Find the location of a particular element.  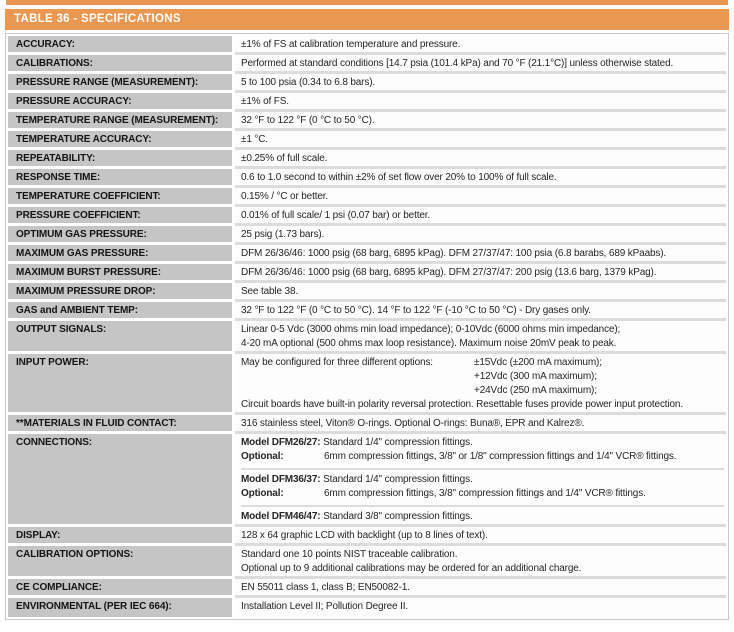

table-row-maximum-pressure-drop: MAXIMUM PRESSURE DROP: See table 38. is located at coordinates (367, 292).